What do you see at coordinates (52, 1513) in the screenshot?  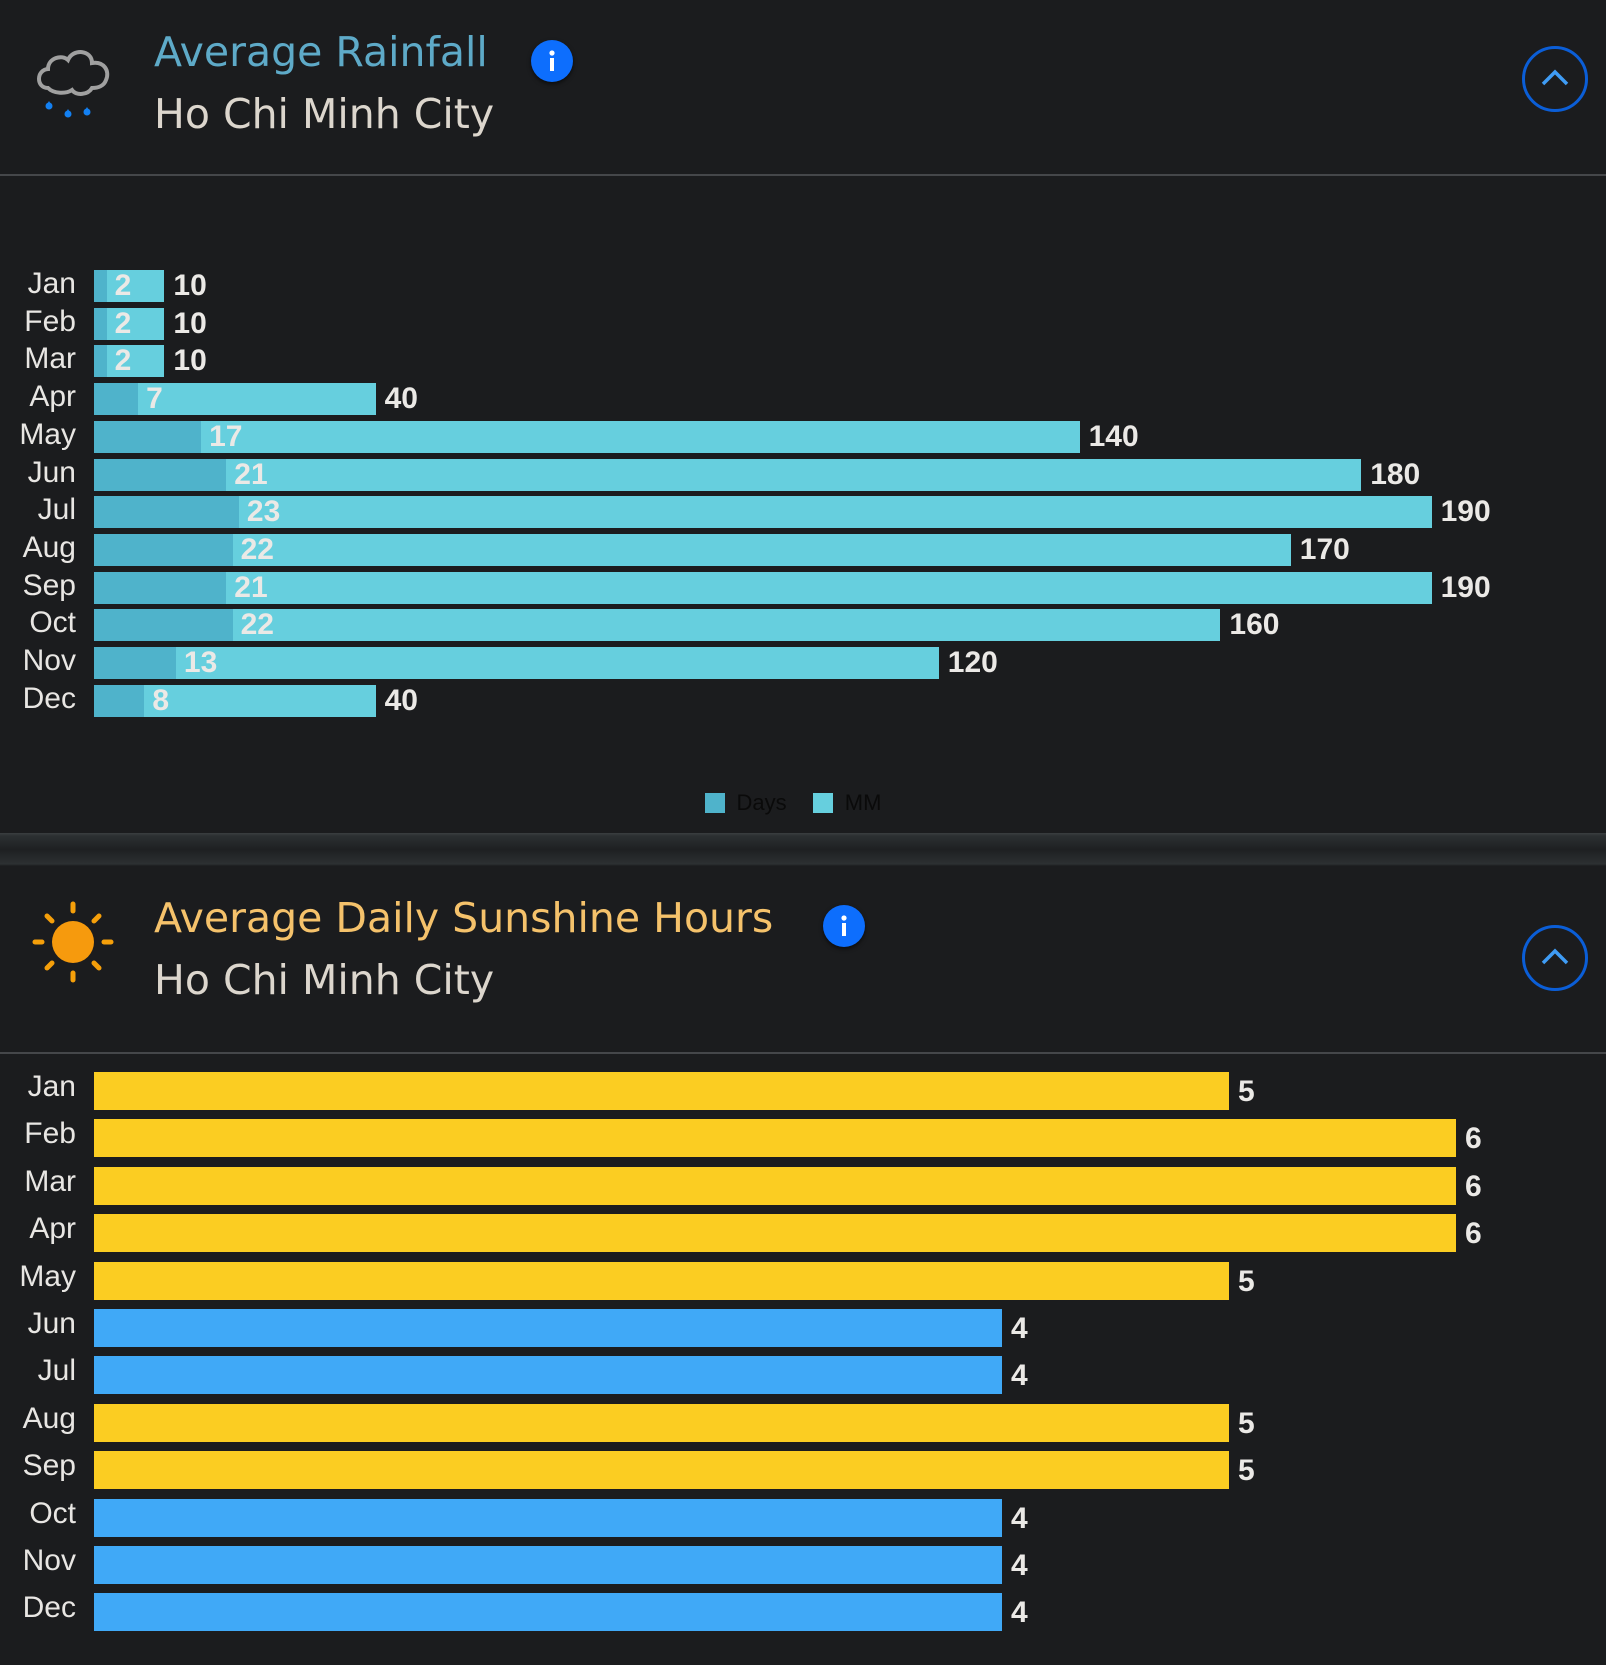 I see `sunshine-month-label: Oct` at bounding box center [52, 1513].